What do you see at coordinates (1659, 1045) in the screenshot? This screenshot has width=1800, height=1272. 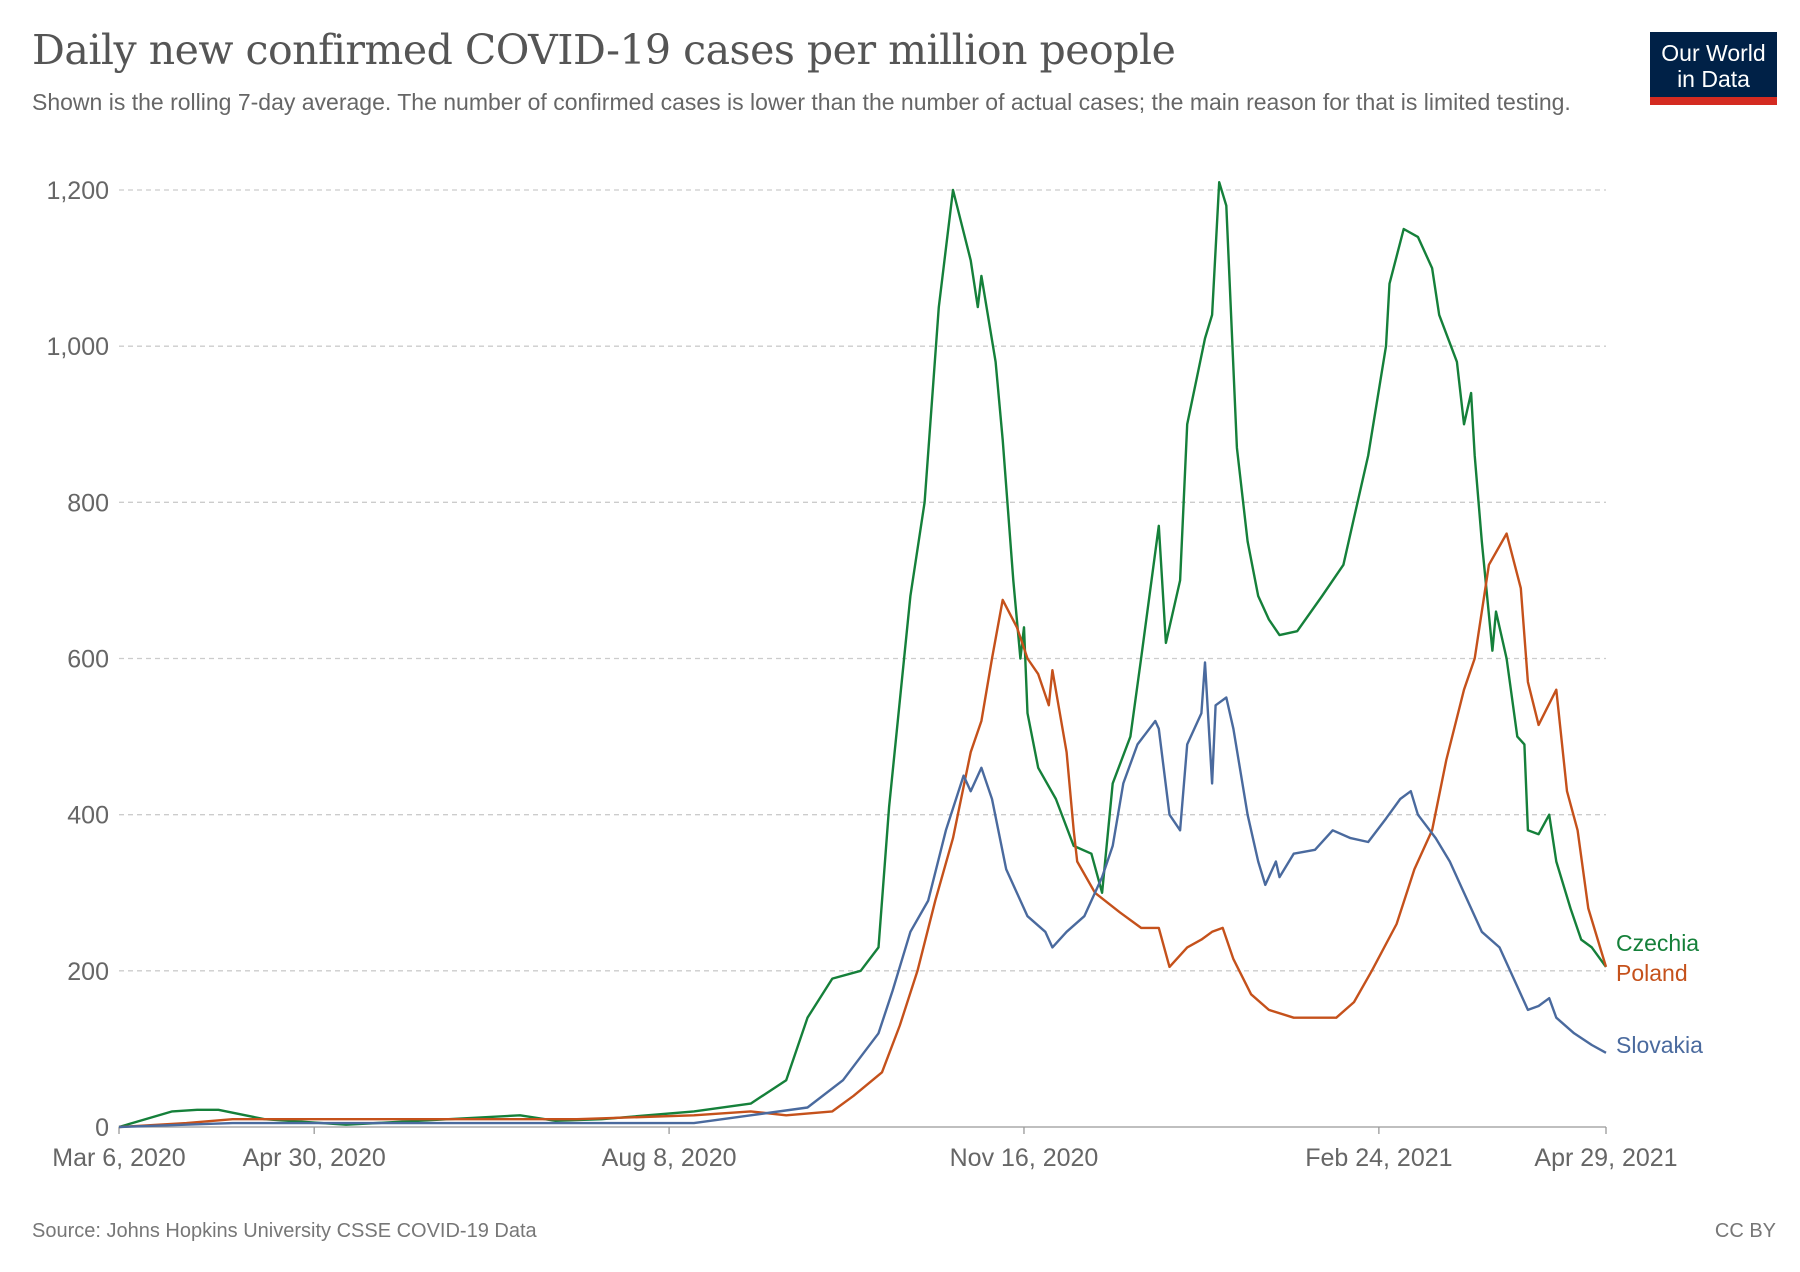 I see `series-label-slovakia: Slovakia` at bounding box center [1659, 1045].